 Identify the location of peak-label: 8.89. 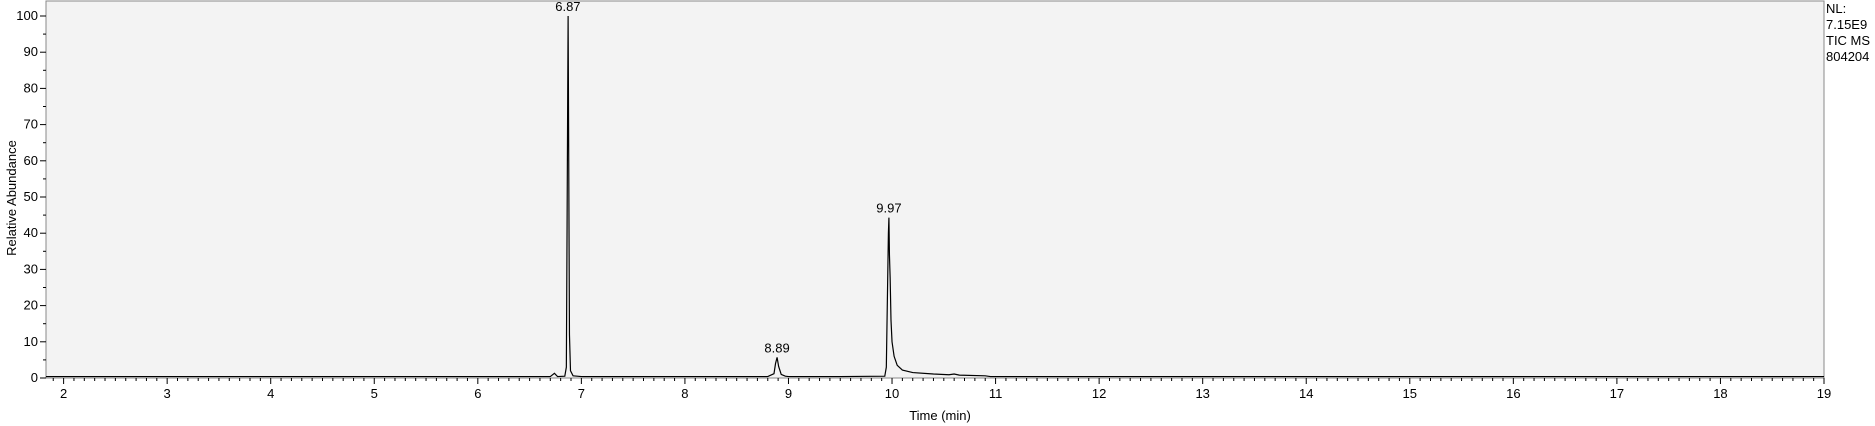
(776, 347).